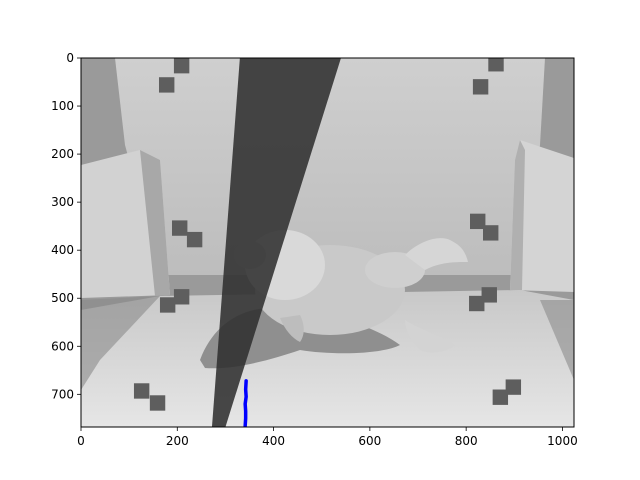 The width and height of the screenshot is (640, 480). What do you see at coordinates (327, 437) in the screenshot?
I see `x-axis: 0 200 400 600 800 1000` at bounding box center [327, 437].